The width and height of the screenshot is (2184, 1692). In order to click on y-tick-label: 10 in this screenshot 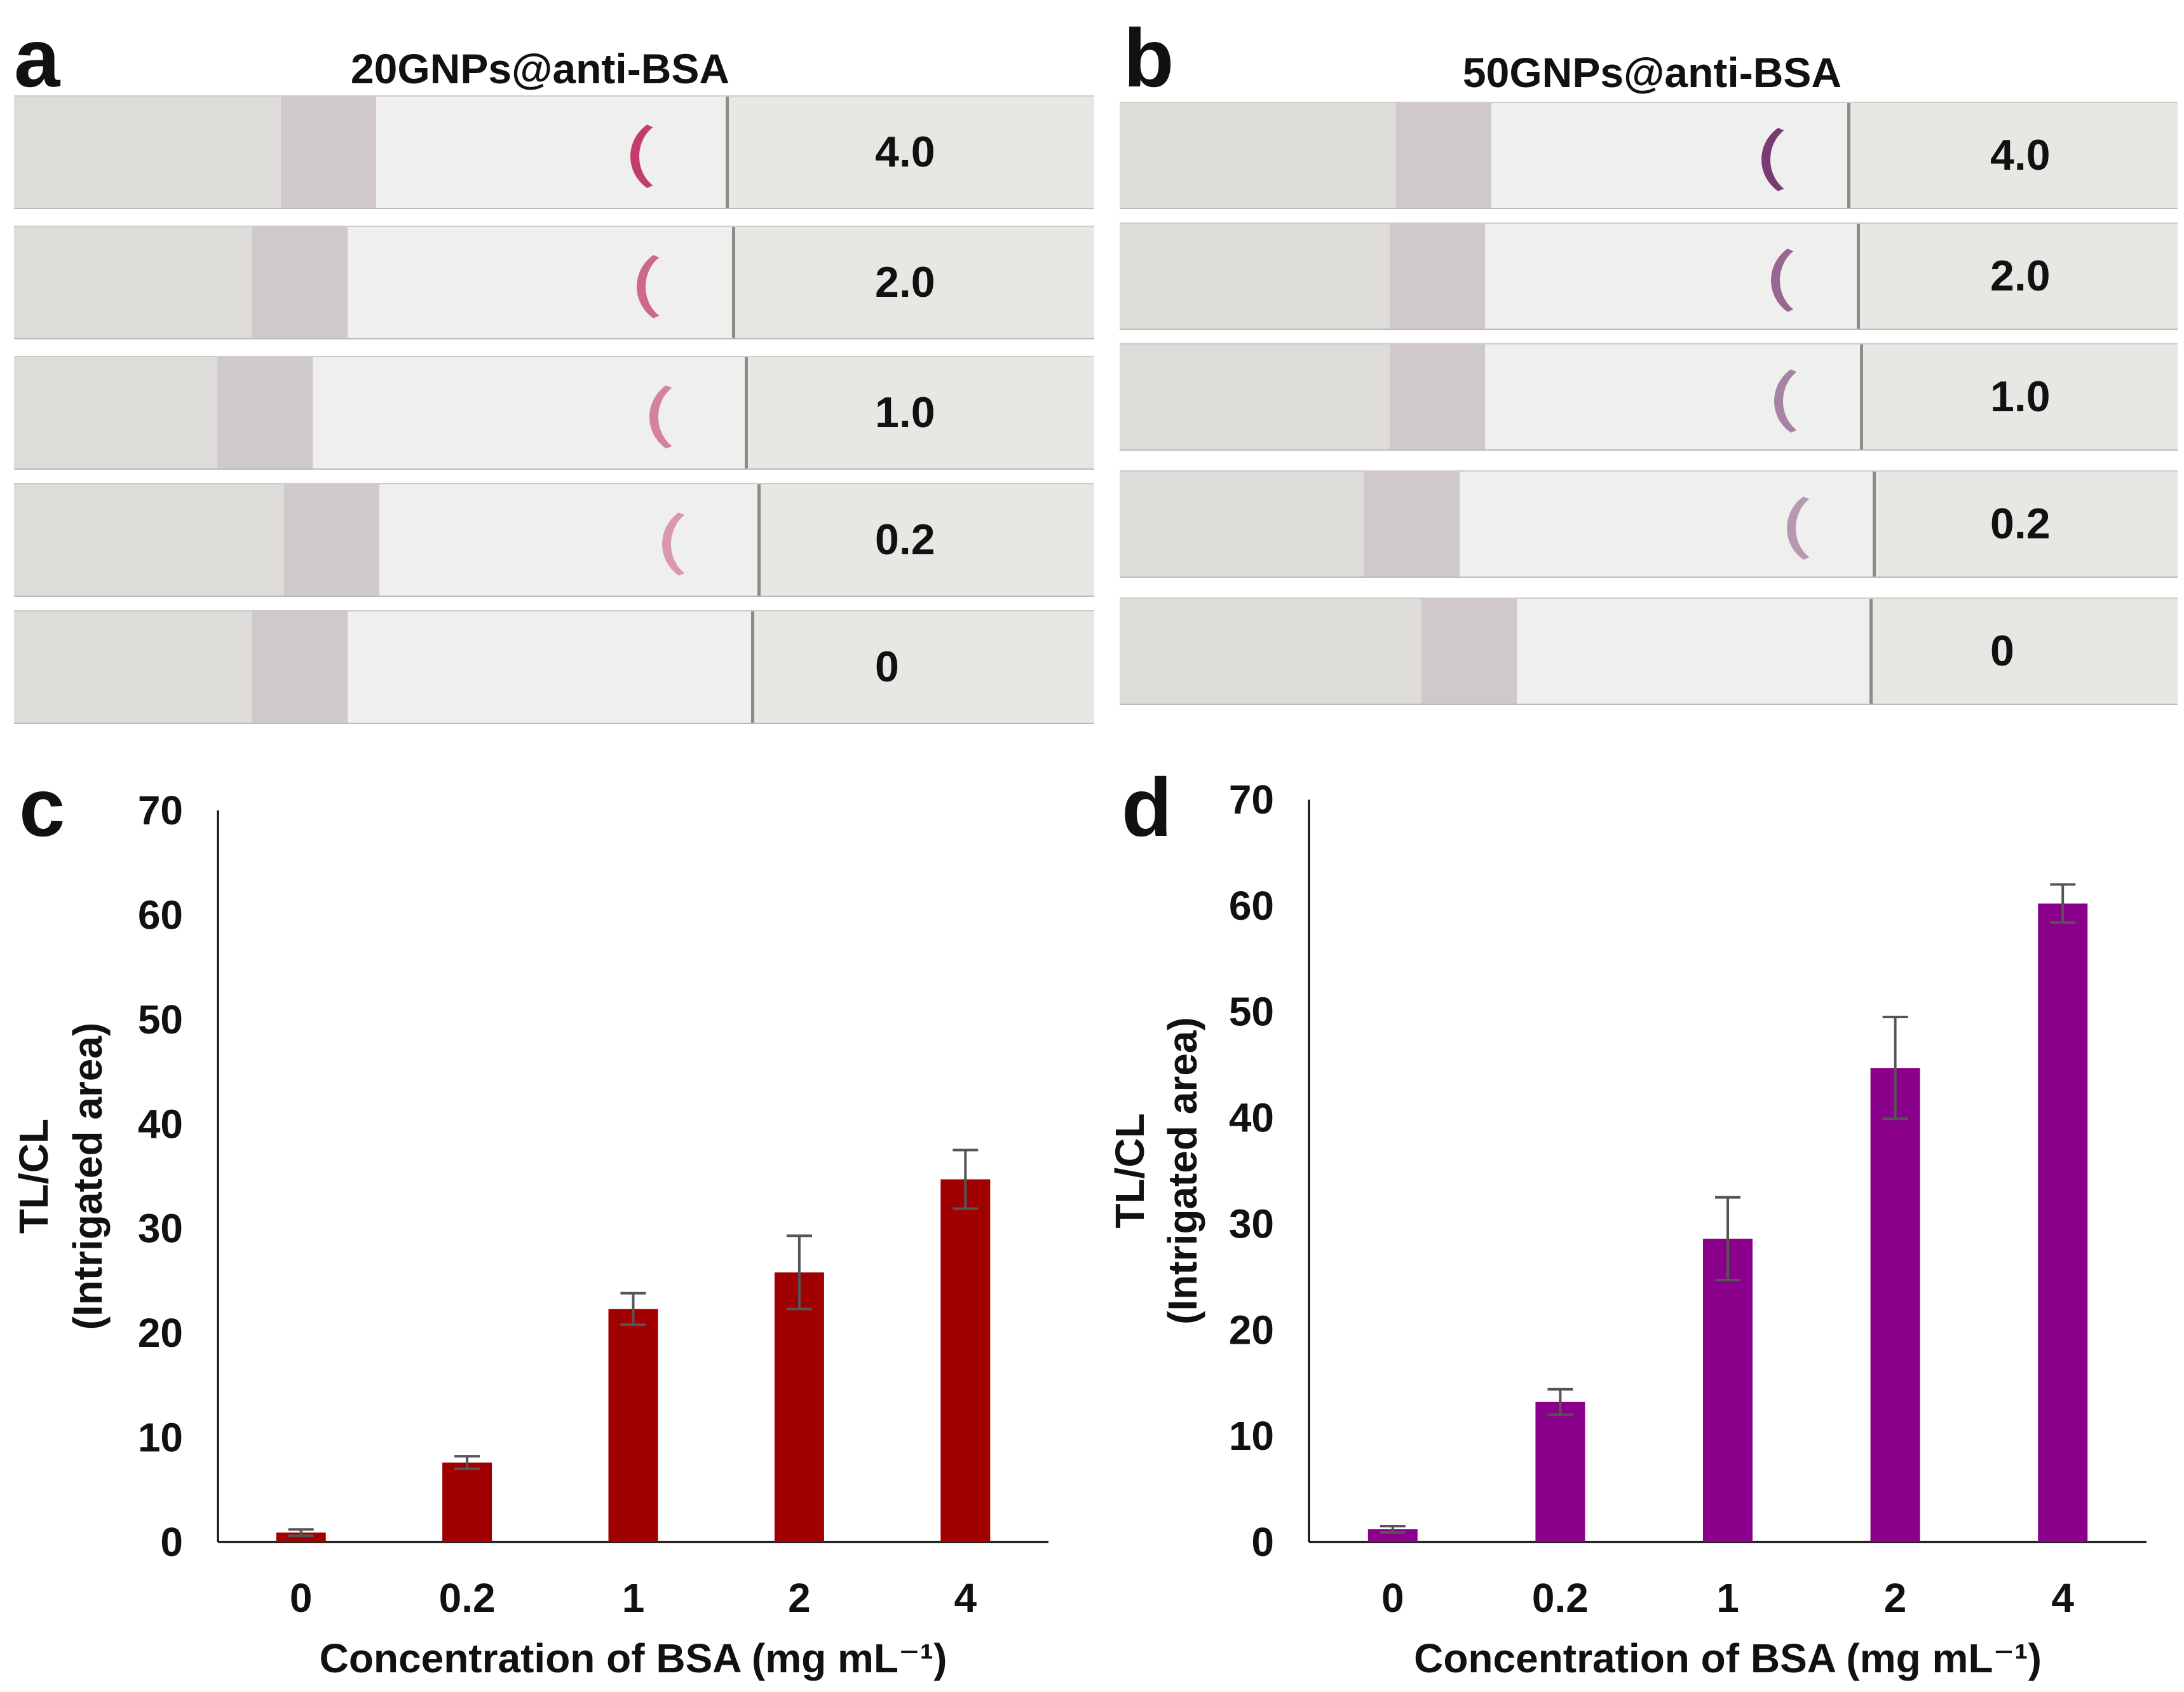, I will do `click(160, 1438)`.